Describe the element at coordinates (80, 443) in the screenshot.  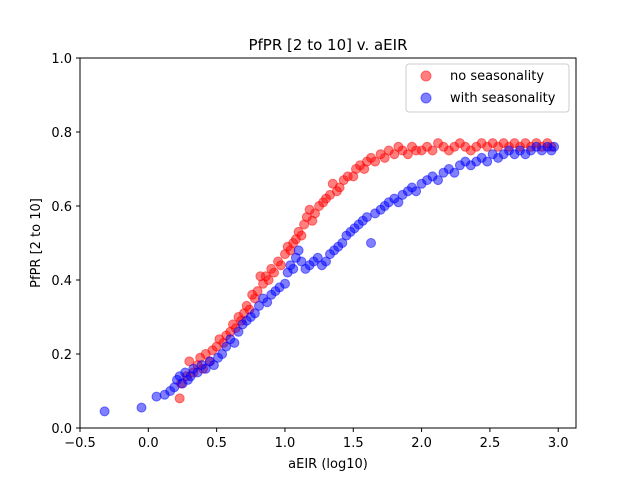
I see `x-tick-label: −0.5` at that location.